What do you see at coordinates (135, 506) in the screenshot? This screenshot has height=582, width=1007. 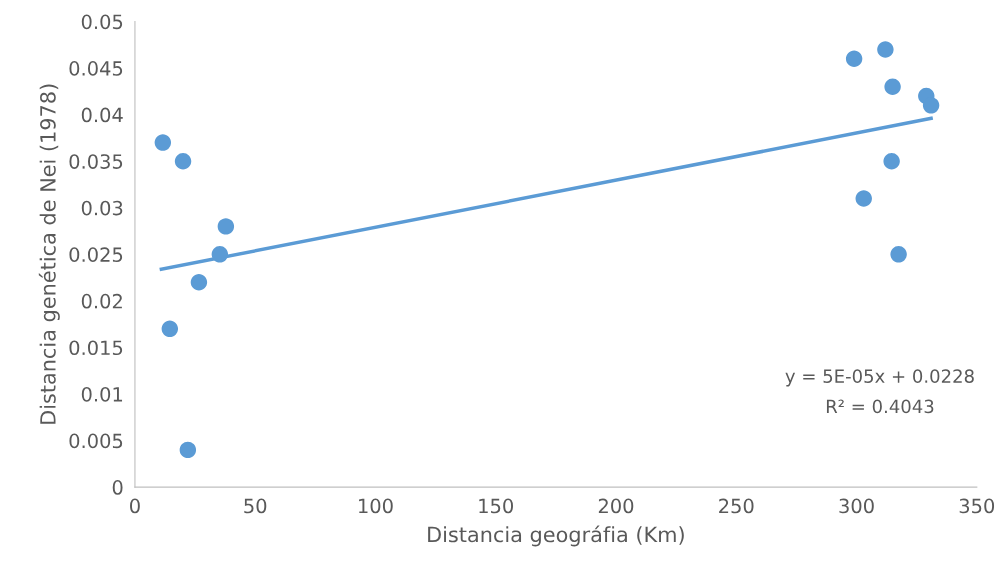 I see `x-tick-label: 0` at bounding box center [135, 506].